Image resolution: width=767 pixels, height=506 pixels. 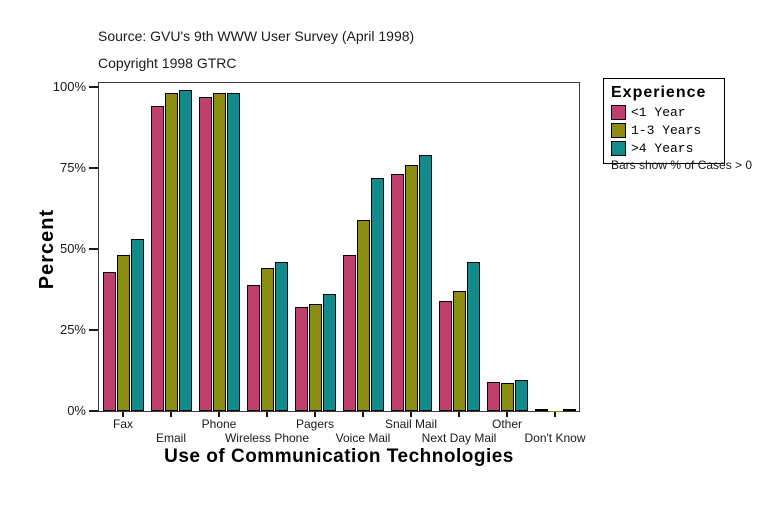 I want to click on copyright-text: Copyright 1998 GTRC, so click(x=167, y=63).